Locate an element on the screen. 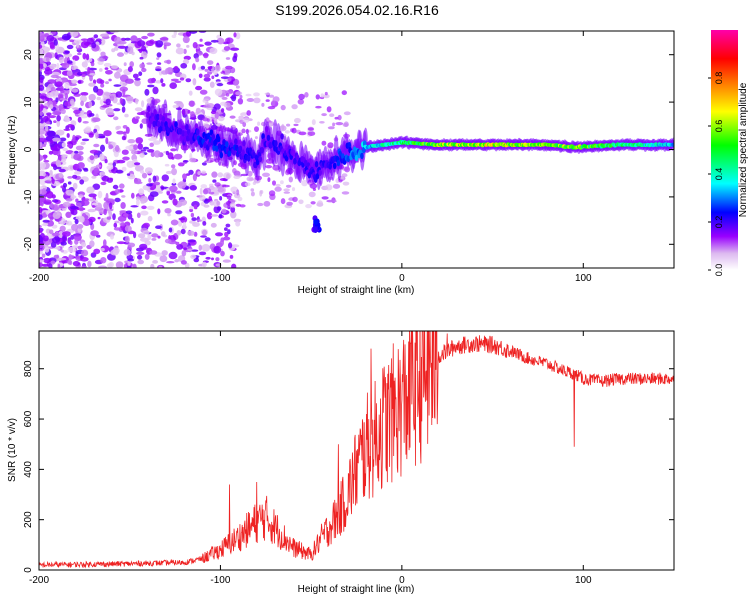 The image size is (750, 600). x-tick-label: -100 is located at coordinates (220, 580).